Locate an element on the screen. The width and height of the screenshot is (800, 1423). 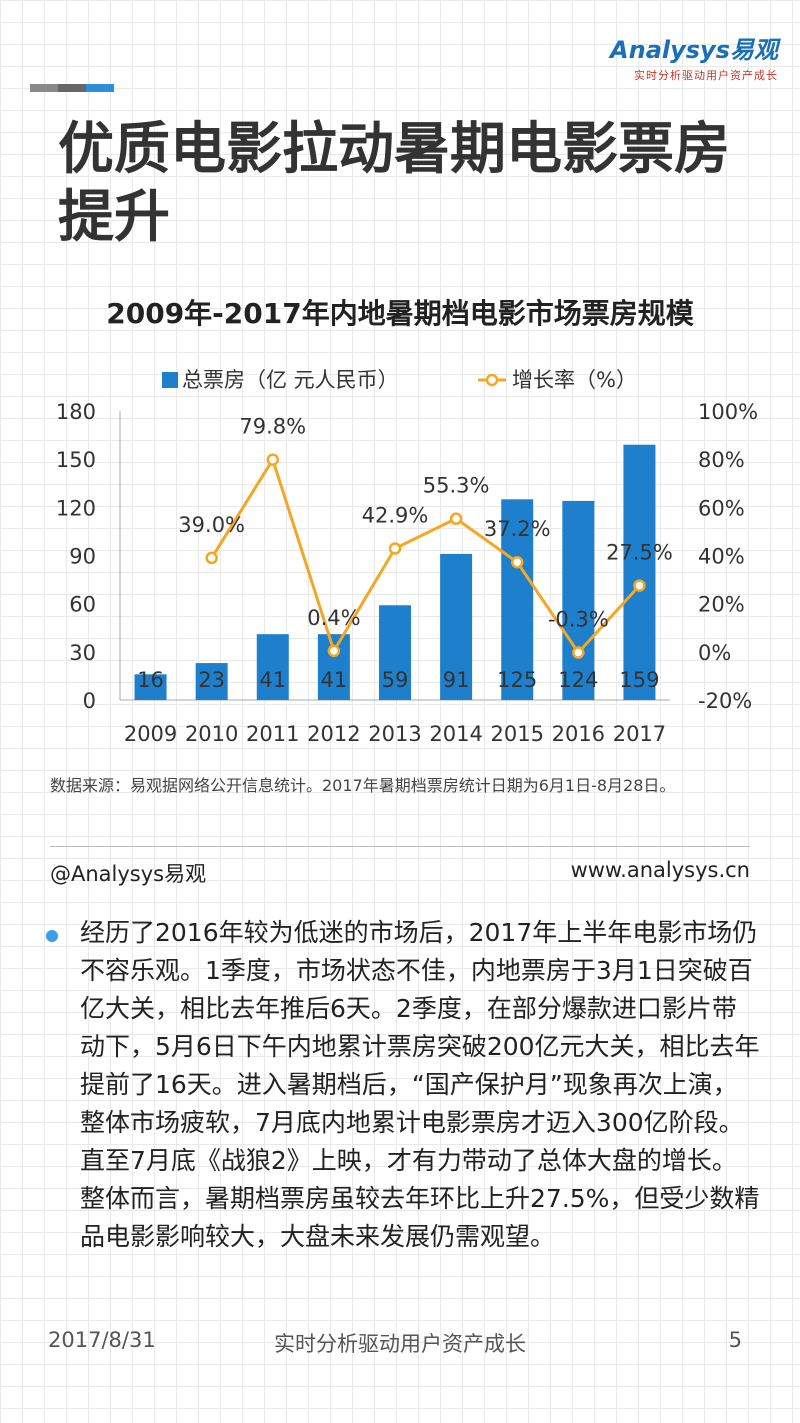
legend-bar-swatch is located at coordinates (170, 380).